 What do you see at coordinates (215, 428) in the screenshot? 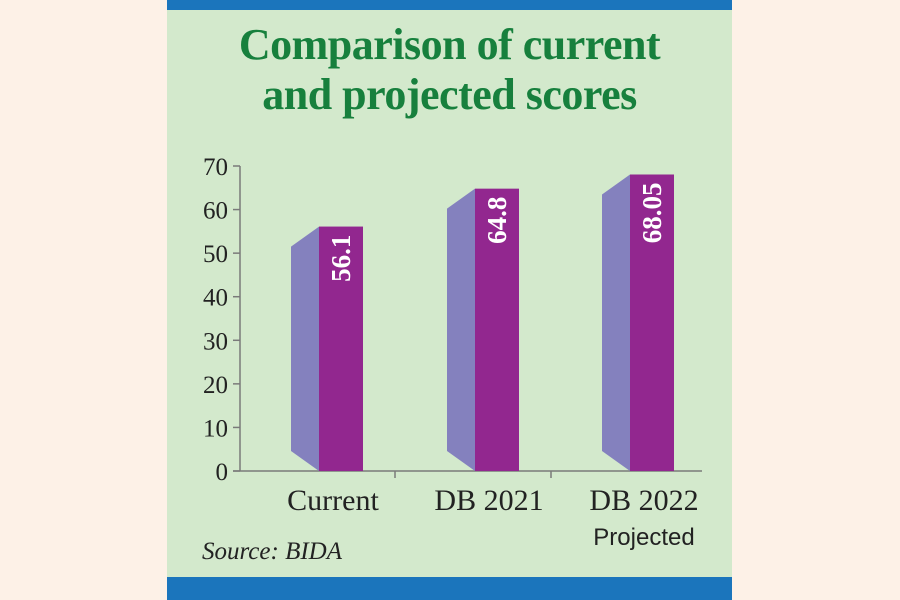
I see `y-tick-label: 10` at bounding box center [215, 428].